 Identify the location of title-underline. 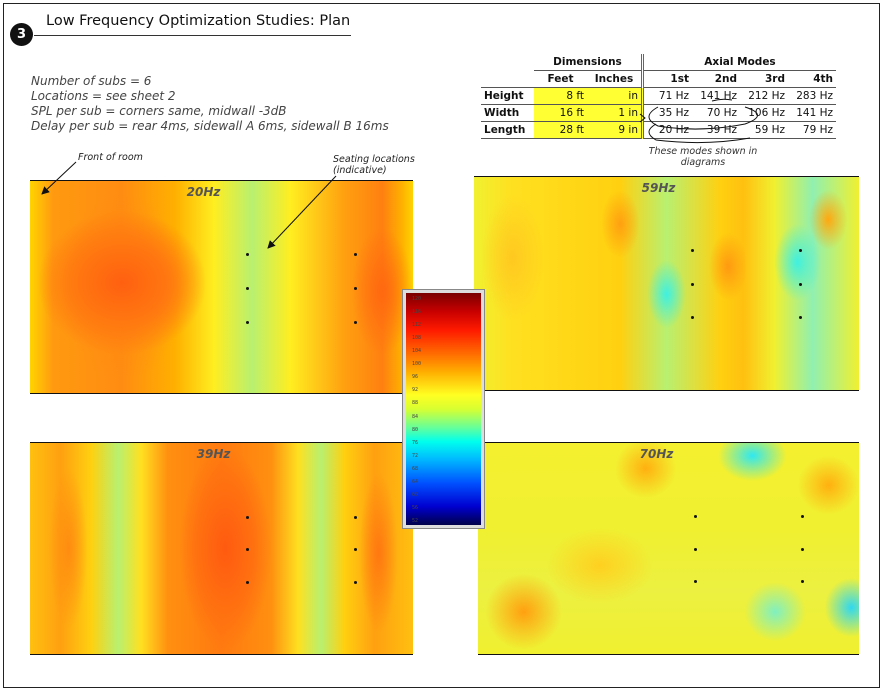
(192, 35).